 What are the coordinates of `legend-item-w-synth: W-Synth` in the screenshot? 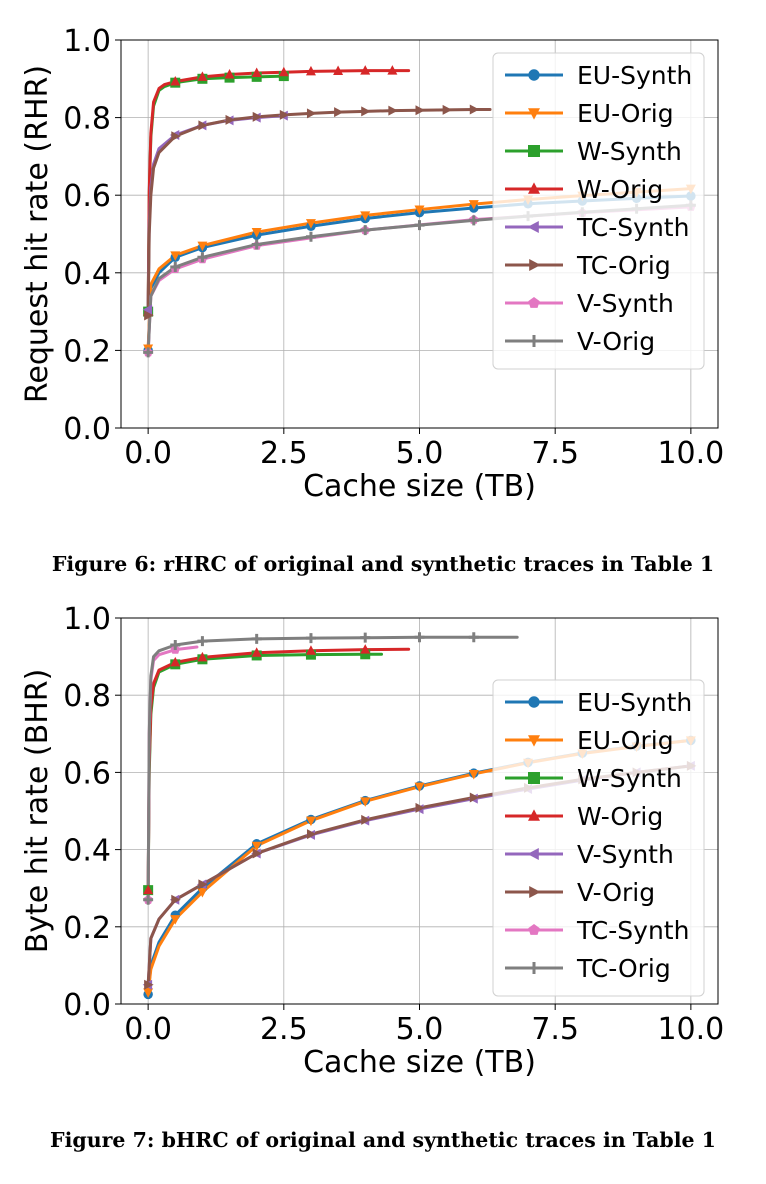 It's located at (593, 778).